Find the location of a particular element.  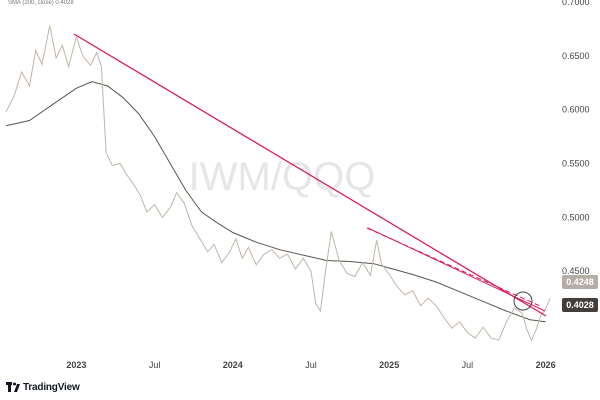

last-price-badge: 0.4248 is located at coordinates (580, 282).